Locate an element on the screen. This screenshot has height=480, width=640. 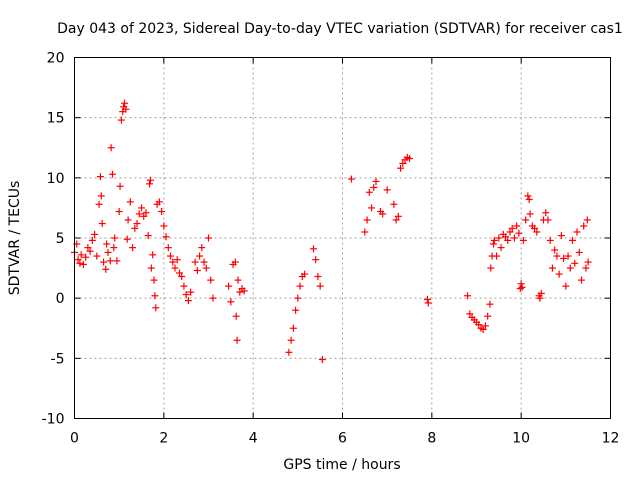
x-axis-label: GPS time / hours is located at coordinates (341, 465).